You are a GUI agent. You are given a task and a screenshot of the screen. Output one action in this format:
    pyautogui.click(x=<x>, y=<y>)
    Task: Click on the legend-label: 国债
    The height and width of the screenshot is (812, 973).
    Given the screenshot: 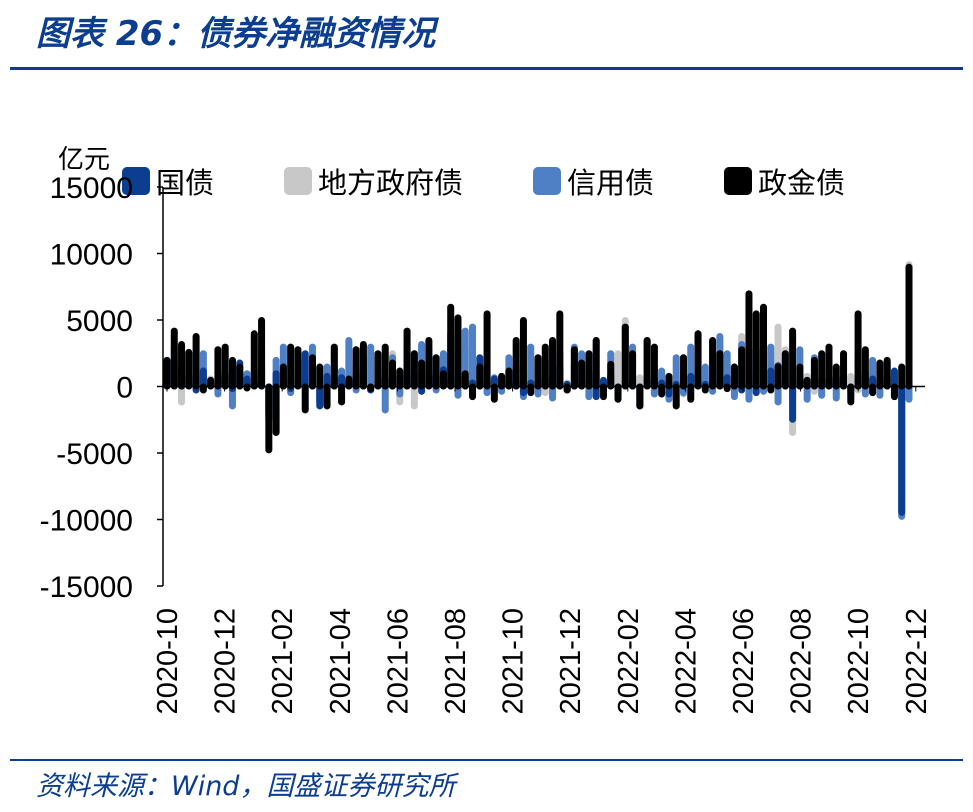 What is the action you would take?
    pyautogui.click(x=185, y=183)
    